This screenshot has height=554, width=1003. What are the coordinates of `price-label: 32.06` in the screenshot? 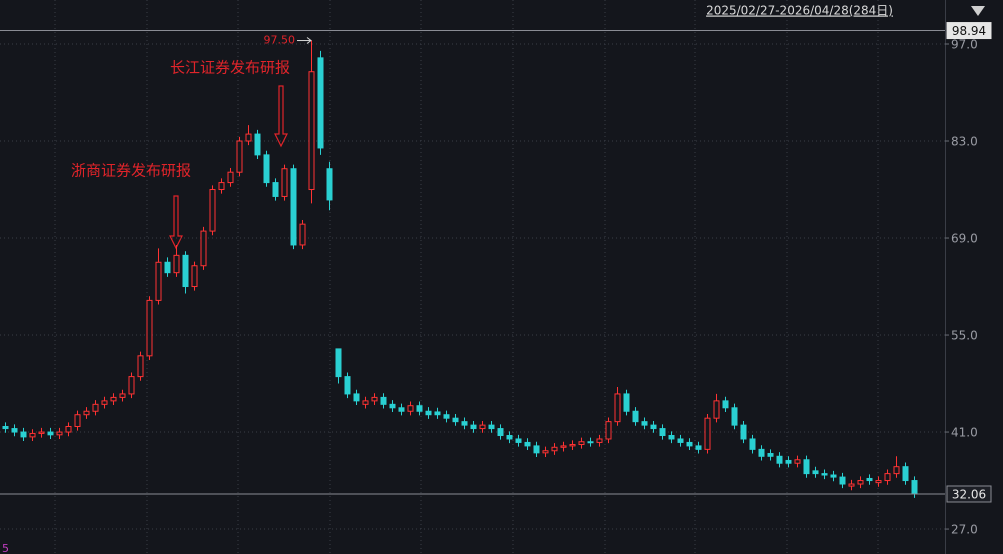 It's located at (969, 494).